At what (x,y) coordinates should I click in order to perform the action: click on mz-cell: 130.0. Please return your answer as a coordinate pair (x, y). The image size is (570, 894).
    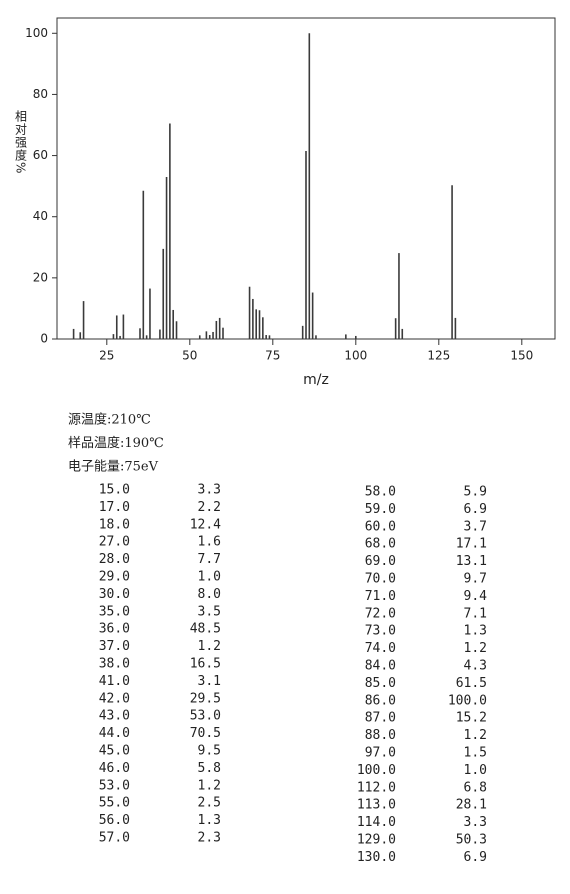
    Looking at the image, I should click on (376, 857).